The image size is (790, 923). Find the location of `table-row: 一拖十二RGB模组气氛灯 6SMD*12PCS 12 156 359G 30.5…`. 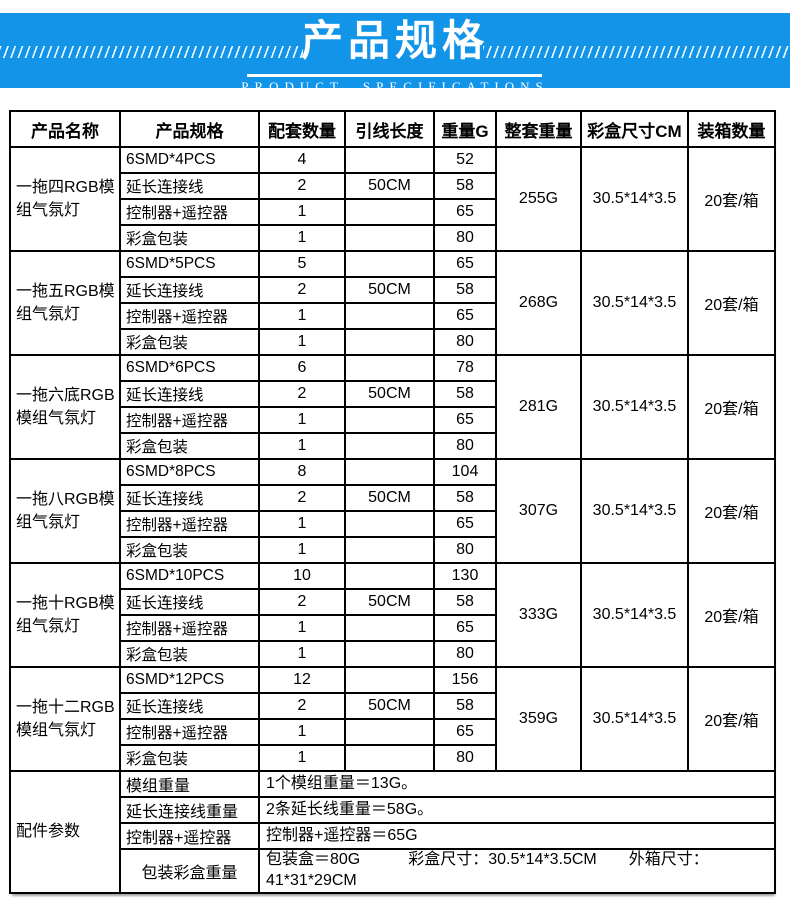

table-row: 一拖十二RGB模组气氛灯 6SMD*12PCS 12 156 359G 30.5… is located at coordinates (392, 719).